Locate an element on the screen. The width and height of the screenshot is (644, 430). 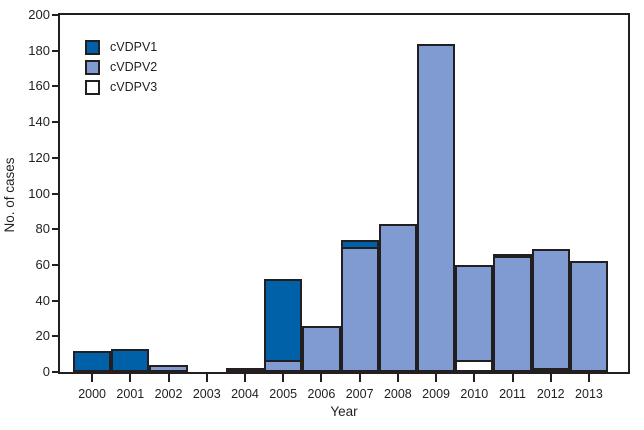
x-tick-2002 is located at coordinates (168, 378).